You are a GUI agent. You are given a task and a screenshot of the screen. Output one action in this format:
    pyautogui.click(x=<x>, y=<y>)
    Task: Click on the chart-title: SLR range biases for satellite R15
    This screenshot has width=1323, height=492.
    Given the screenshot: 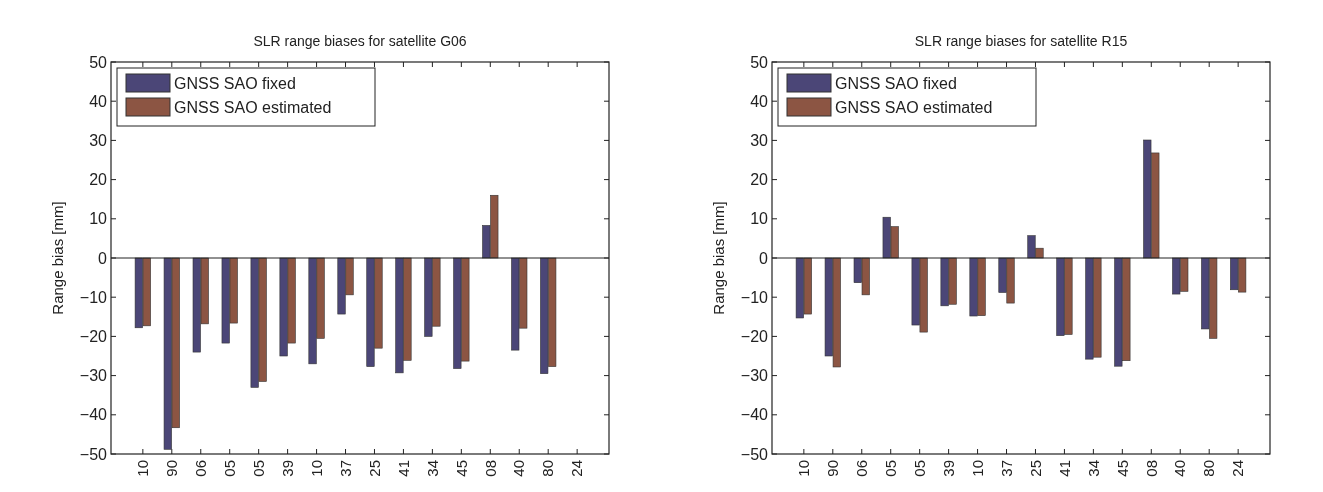 What is the action you would take?
    pyautogui.click(x=1021, y=41)
    